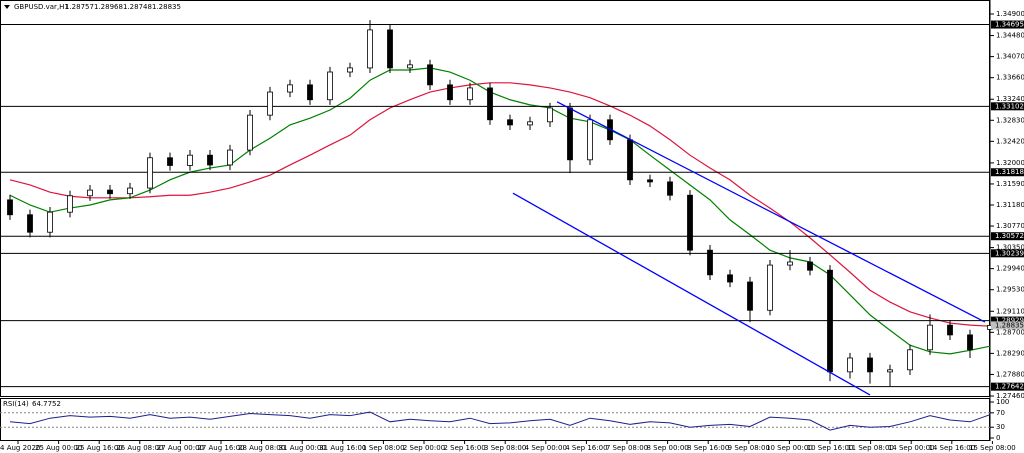  What do you see at coordinates (1010, 57) in the screenshot?
I see `y-tick-label: 1.34070` at bounding box center [1010, 57].